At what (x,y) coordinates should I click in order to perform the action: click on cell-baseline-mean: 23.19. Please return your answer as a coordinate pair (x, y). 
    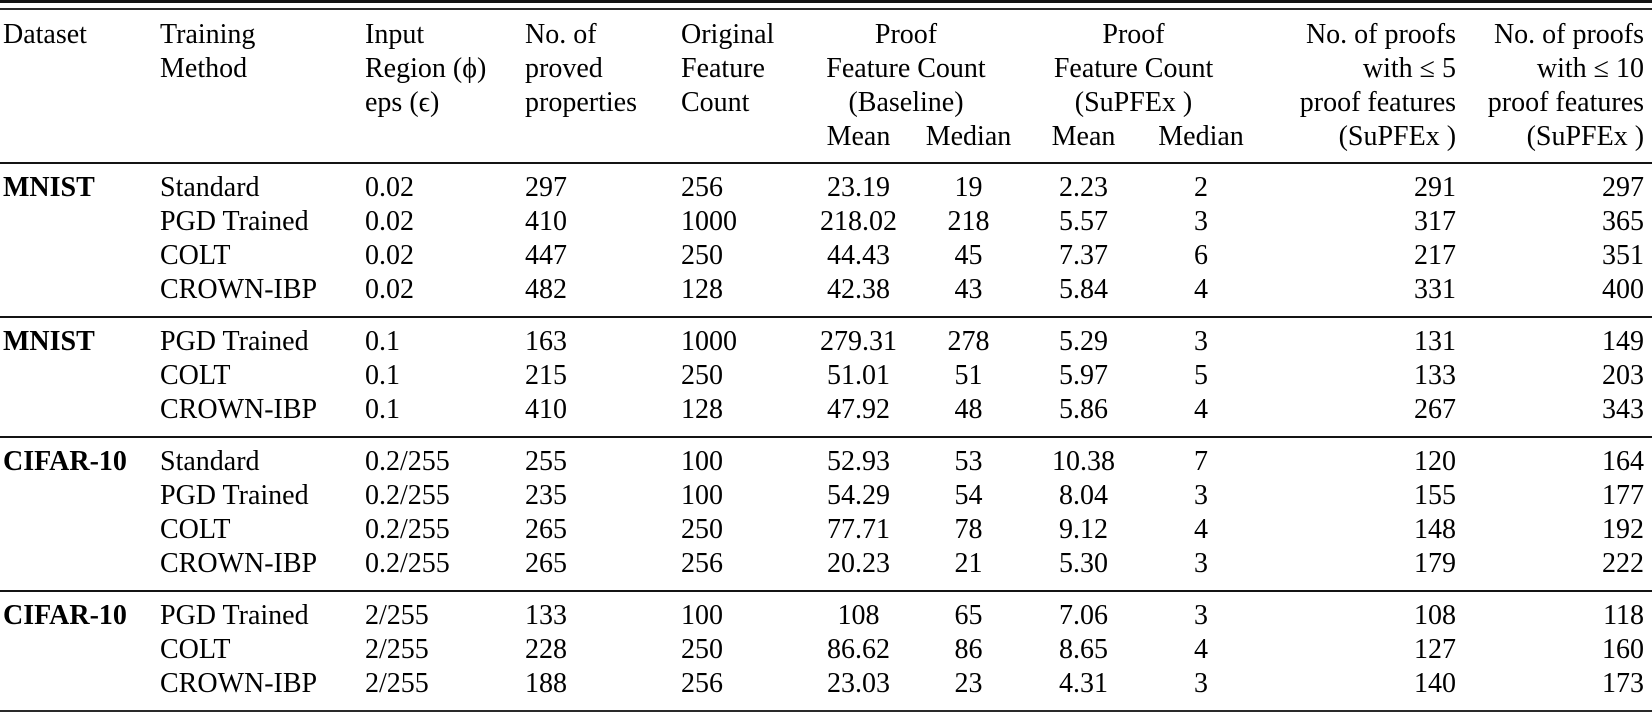
    Looking at the image, I should click on (858, 187).